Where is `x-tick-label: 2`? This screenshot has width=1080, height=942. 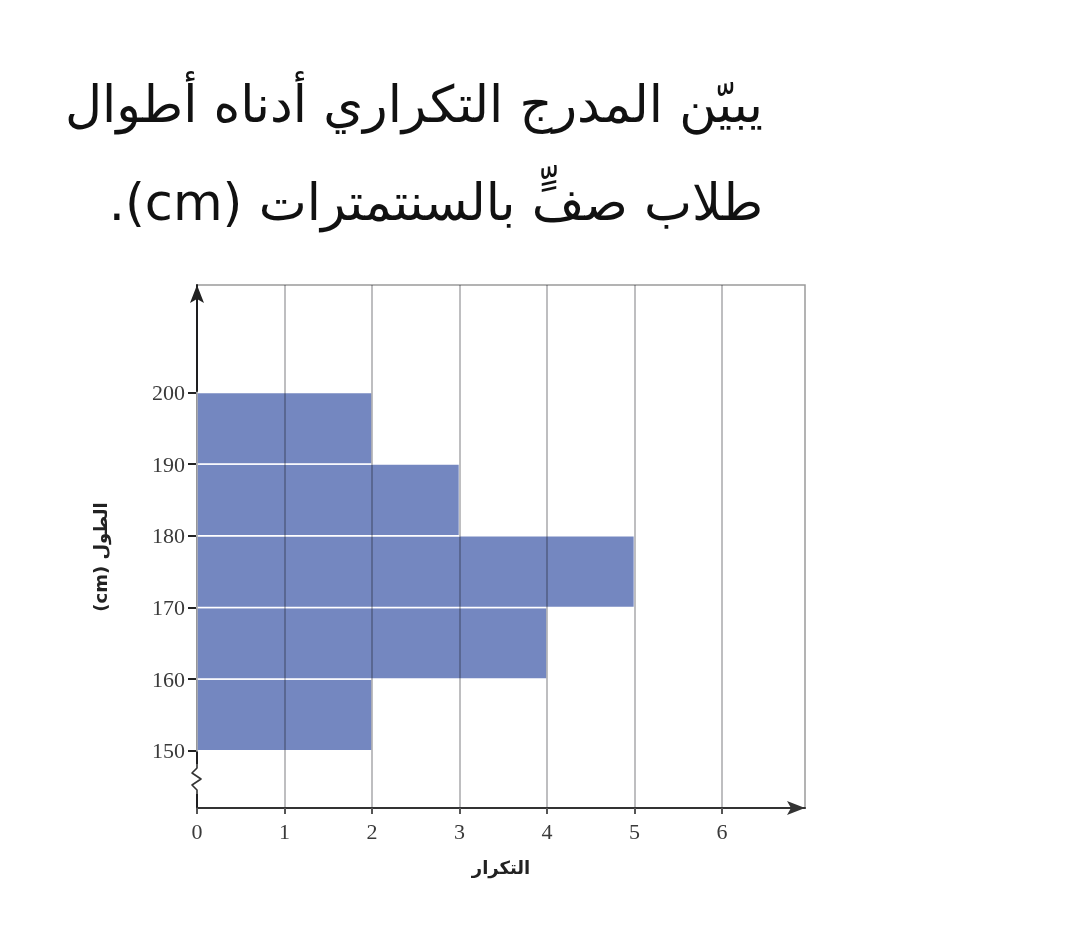 x-tick-label: 2 is located at coordinates (372, 831).